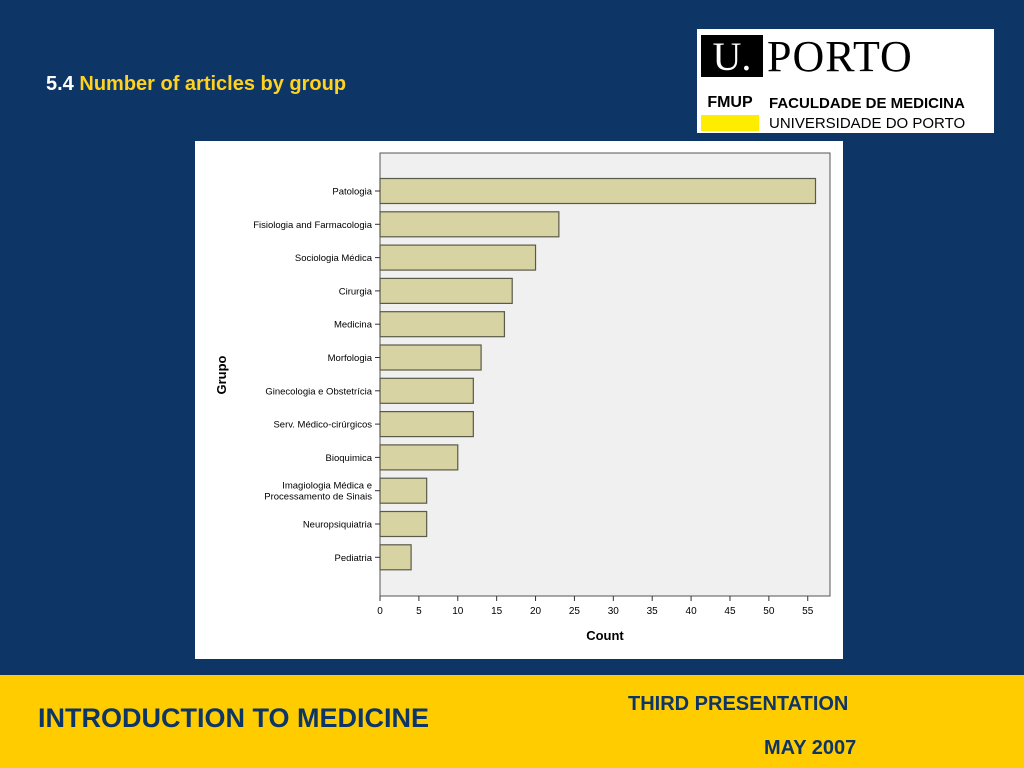  I want to click on logo-porto-text: PORTO, so click(840, 56).